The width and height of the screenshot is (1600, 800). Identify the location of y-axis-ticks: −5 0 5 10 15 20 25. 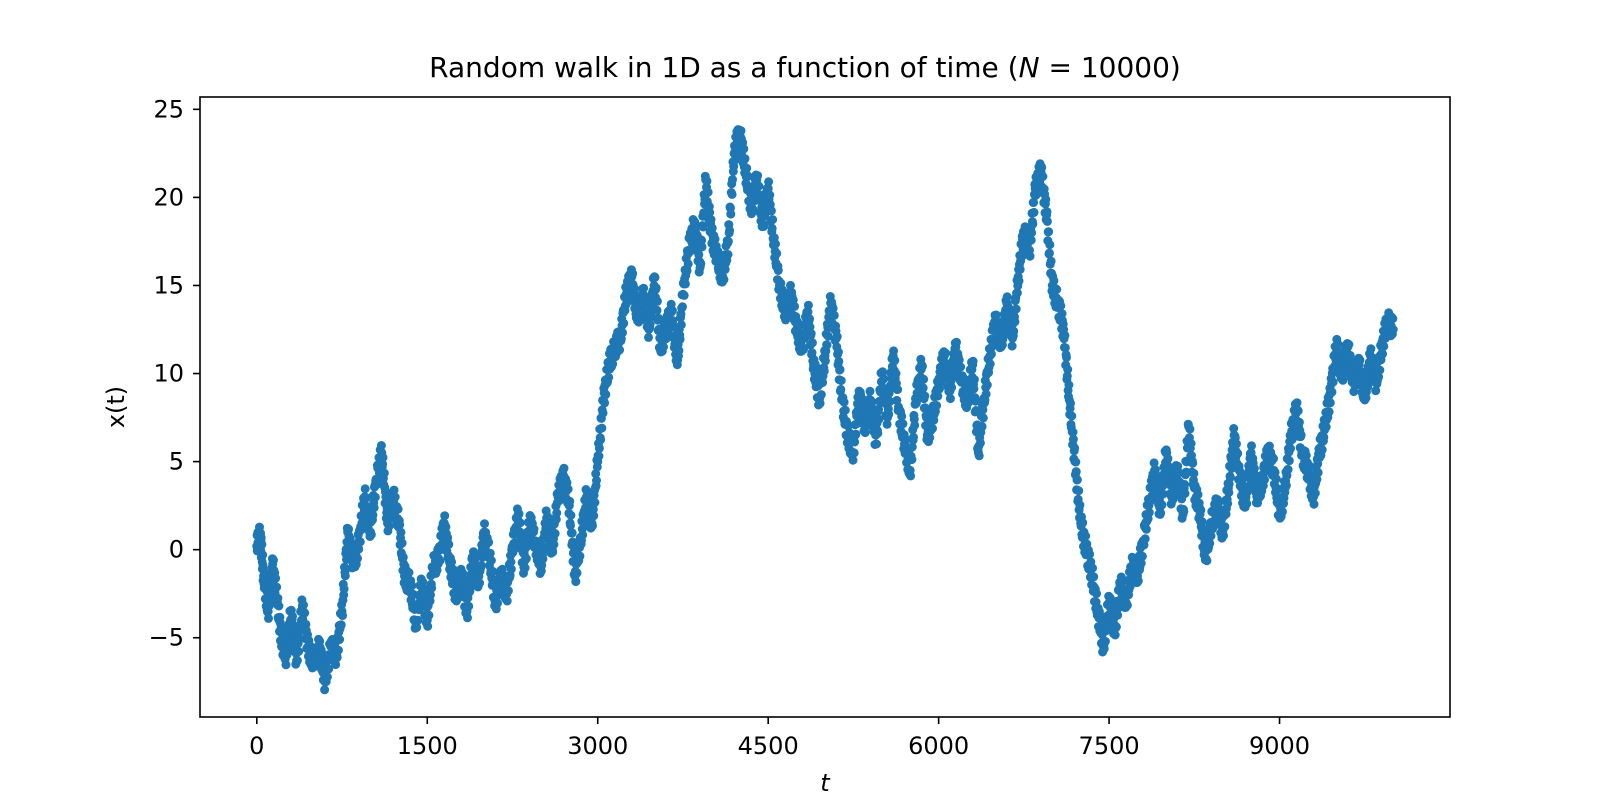
(174, 373).